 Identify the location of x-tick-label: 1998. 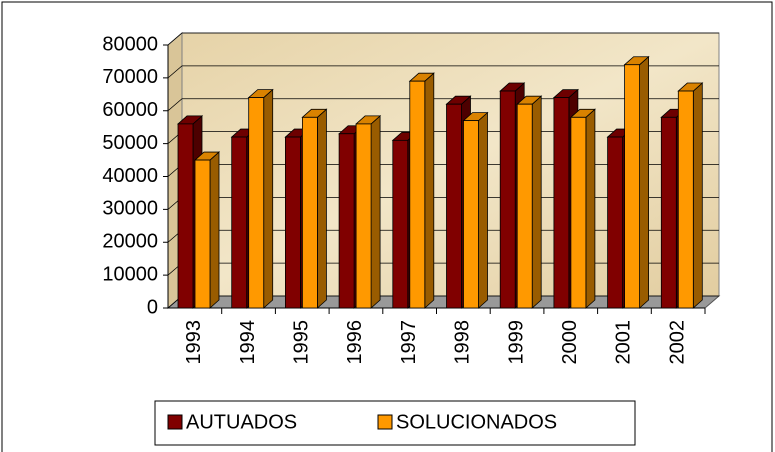
(463, 342).